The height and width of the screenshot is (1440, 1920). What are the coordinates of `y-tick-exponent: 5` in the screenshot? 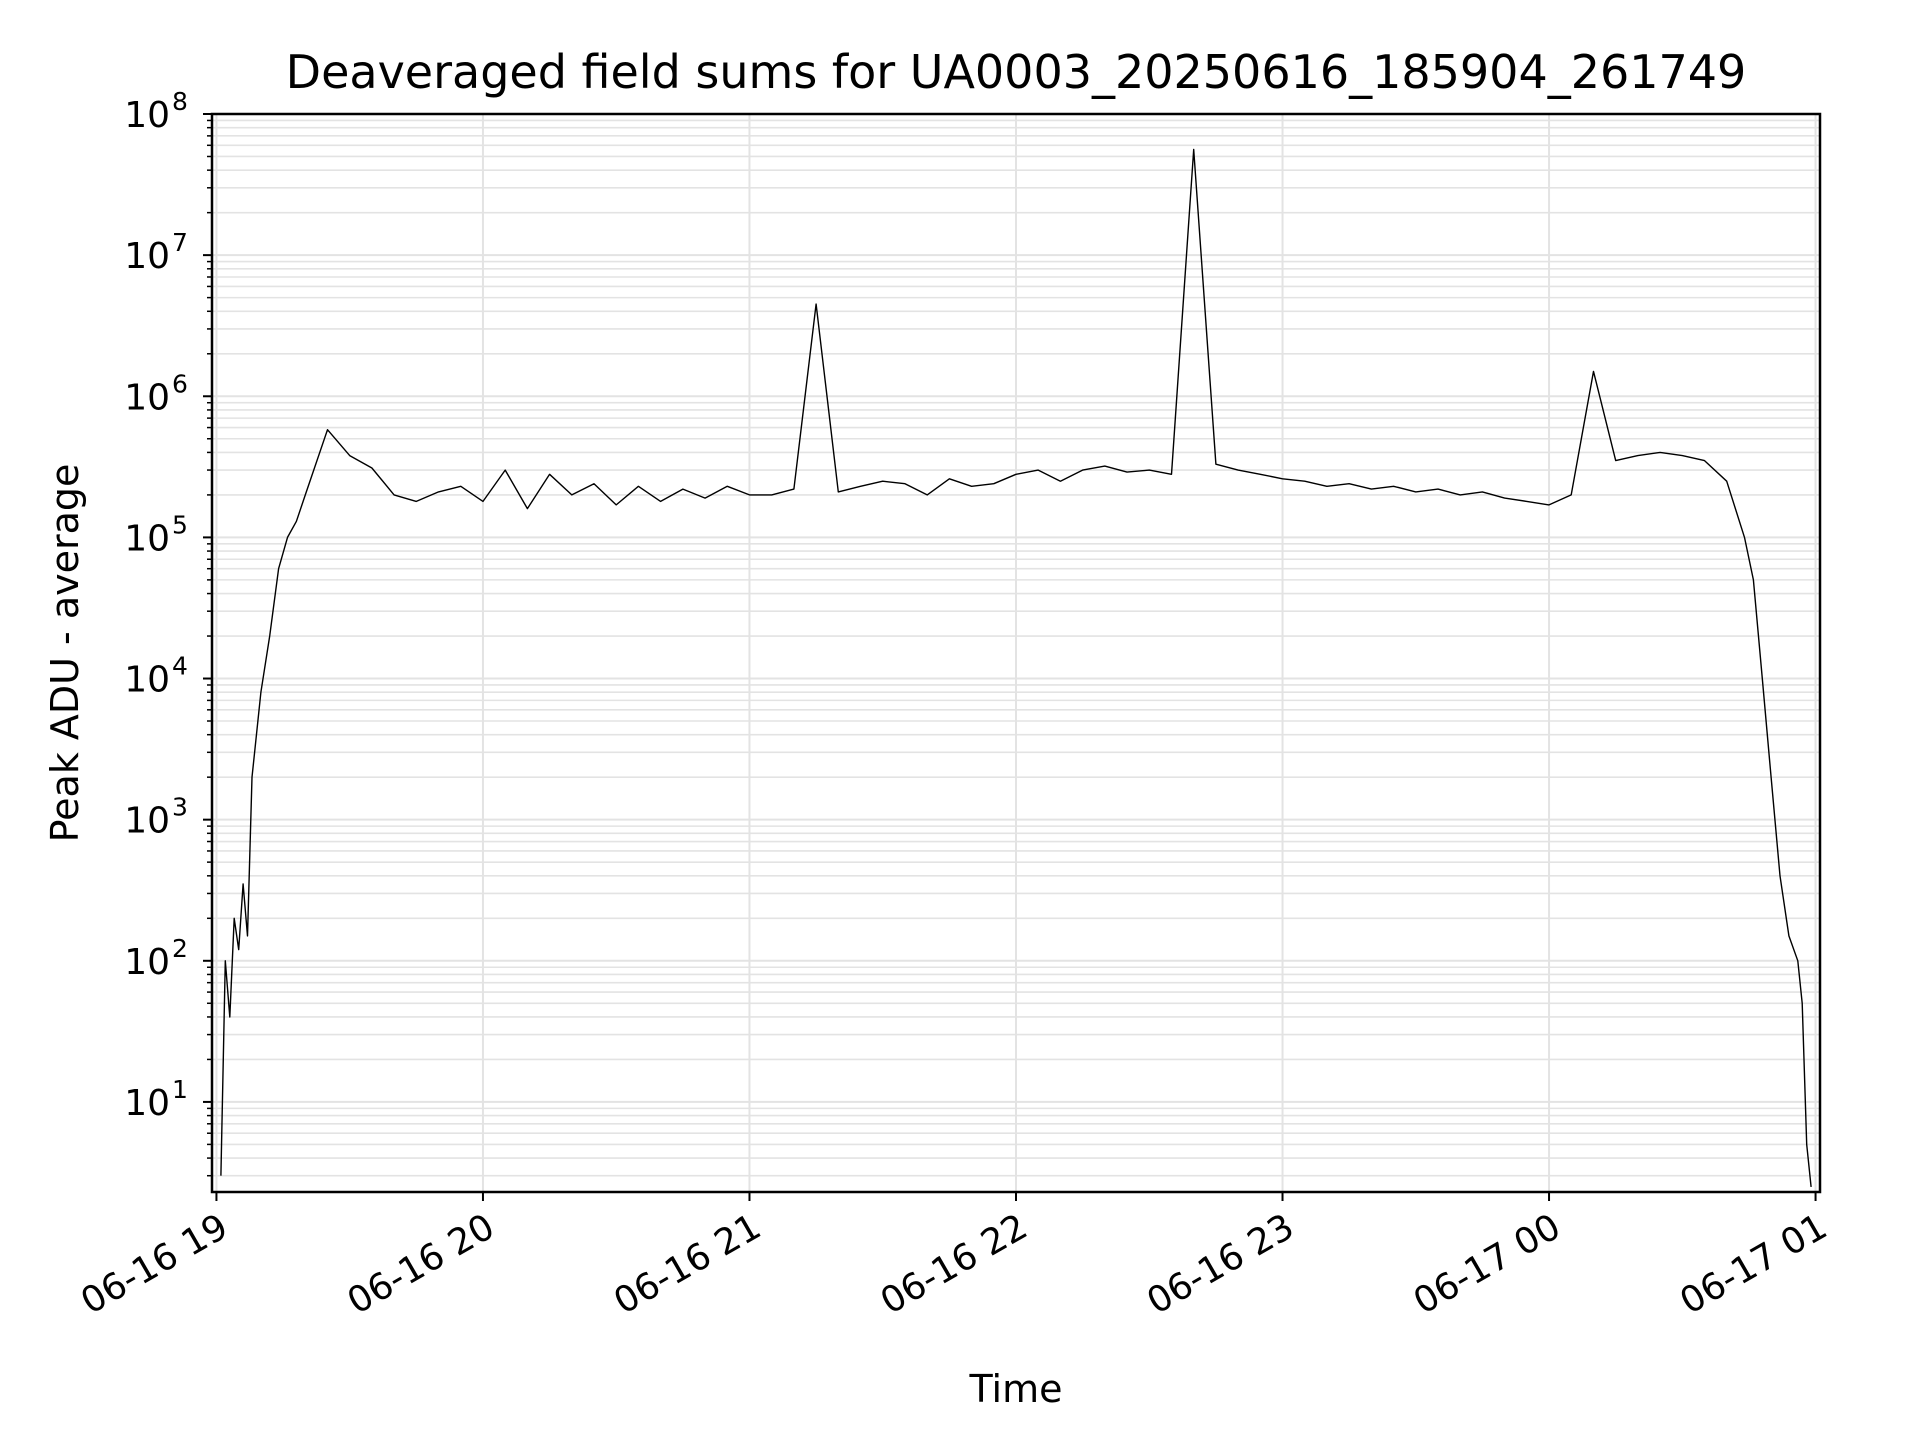 It's located at (180, 524).